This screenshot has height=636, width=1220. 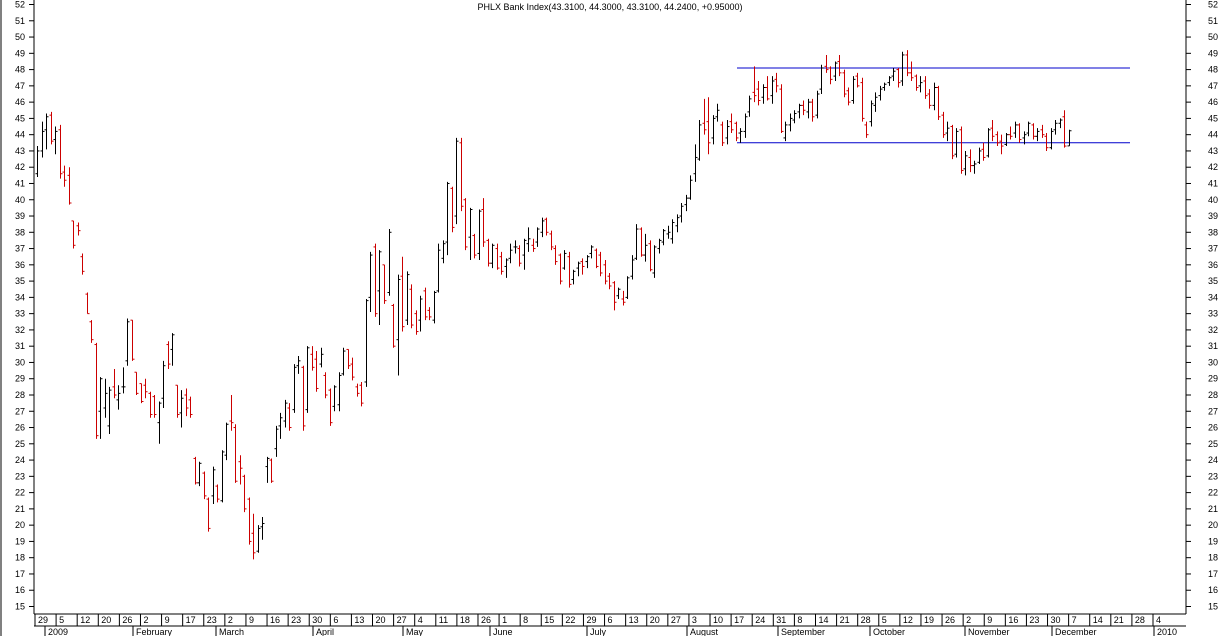 I want to click on date-label: 4, so click(x=420, y=620).